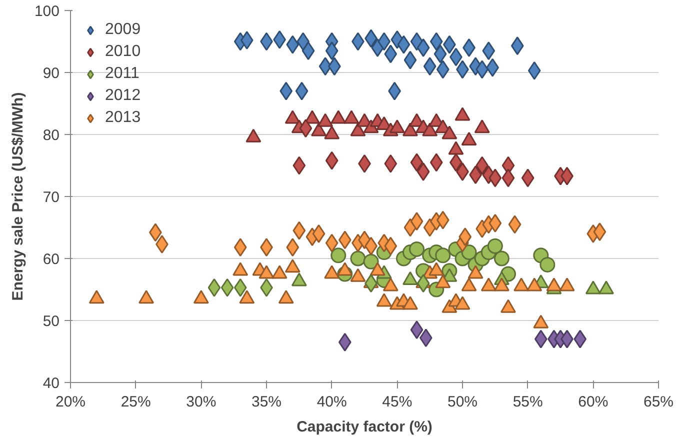 The height and width of the screenshot is (438, 678). Describe the element at coordinates (135, 402) in the screenshot. I see `x-tick-label: 25%` at that location.